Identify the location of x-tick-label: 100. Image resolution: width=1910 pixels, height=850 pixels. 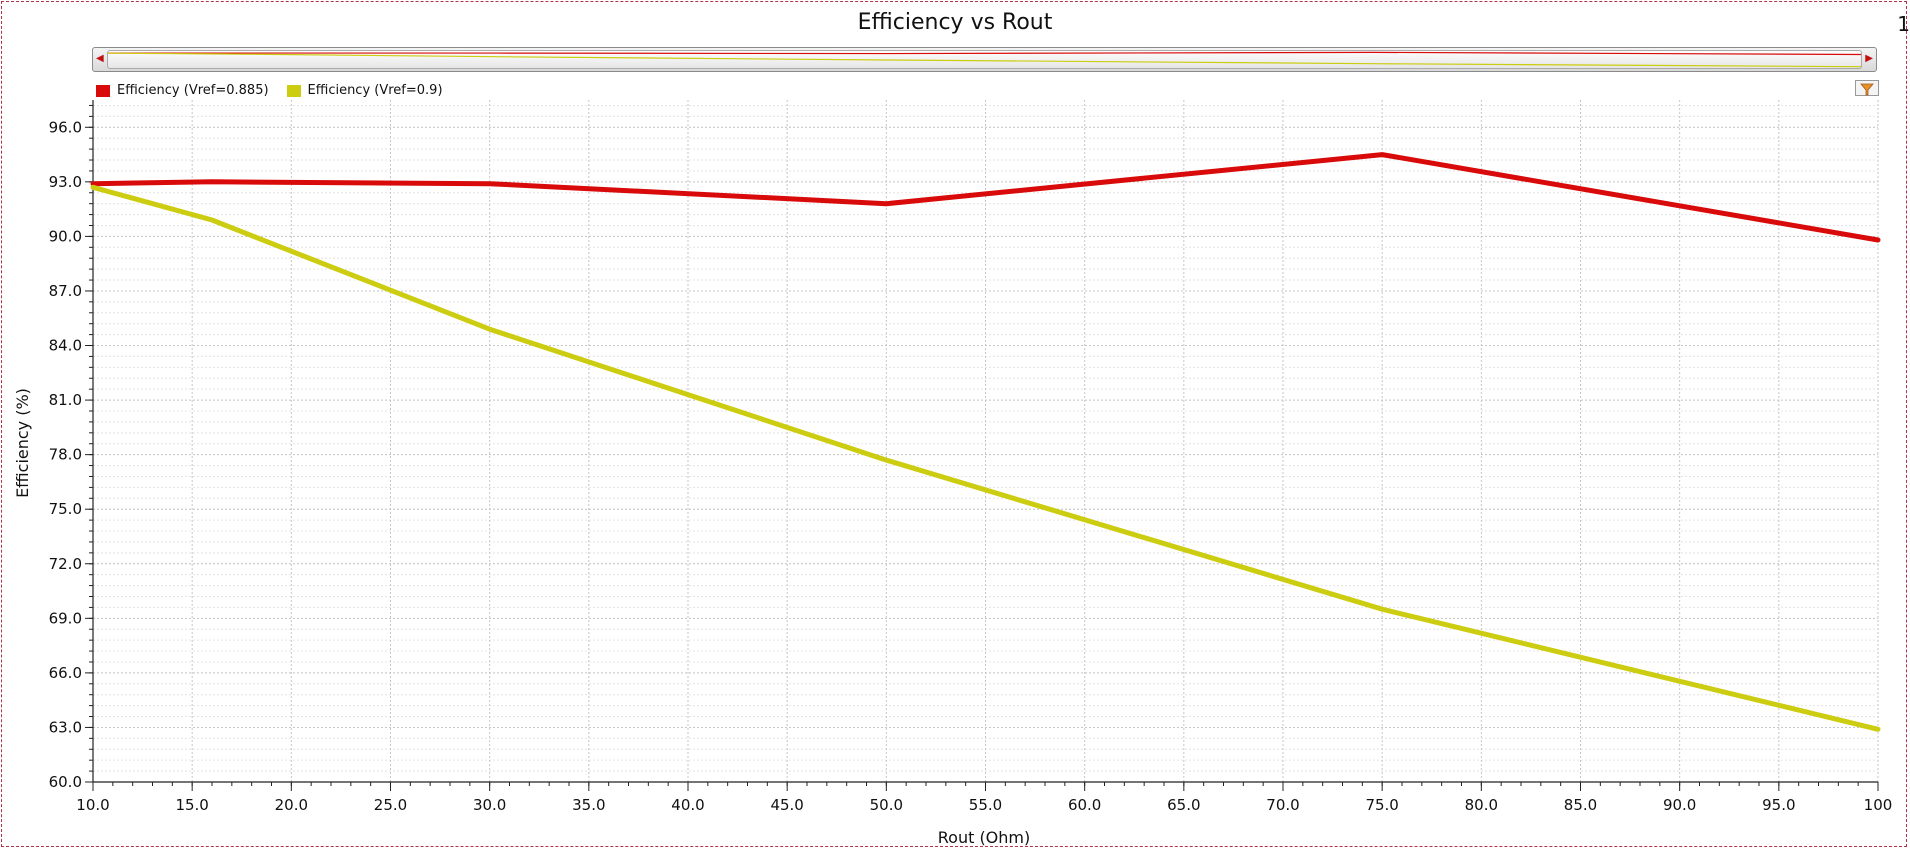
(1878, 805).